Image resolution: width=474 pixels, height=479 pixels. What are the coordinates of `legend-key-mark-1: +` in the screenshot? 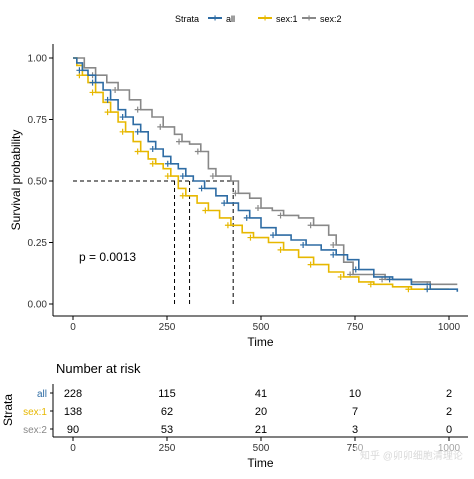 It's located at (265, 19).